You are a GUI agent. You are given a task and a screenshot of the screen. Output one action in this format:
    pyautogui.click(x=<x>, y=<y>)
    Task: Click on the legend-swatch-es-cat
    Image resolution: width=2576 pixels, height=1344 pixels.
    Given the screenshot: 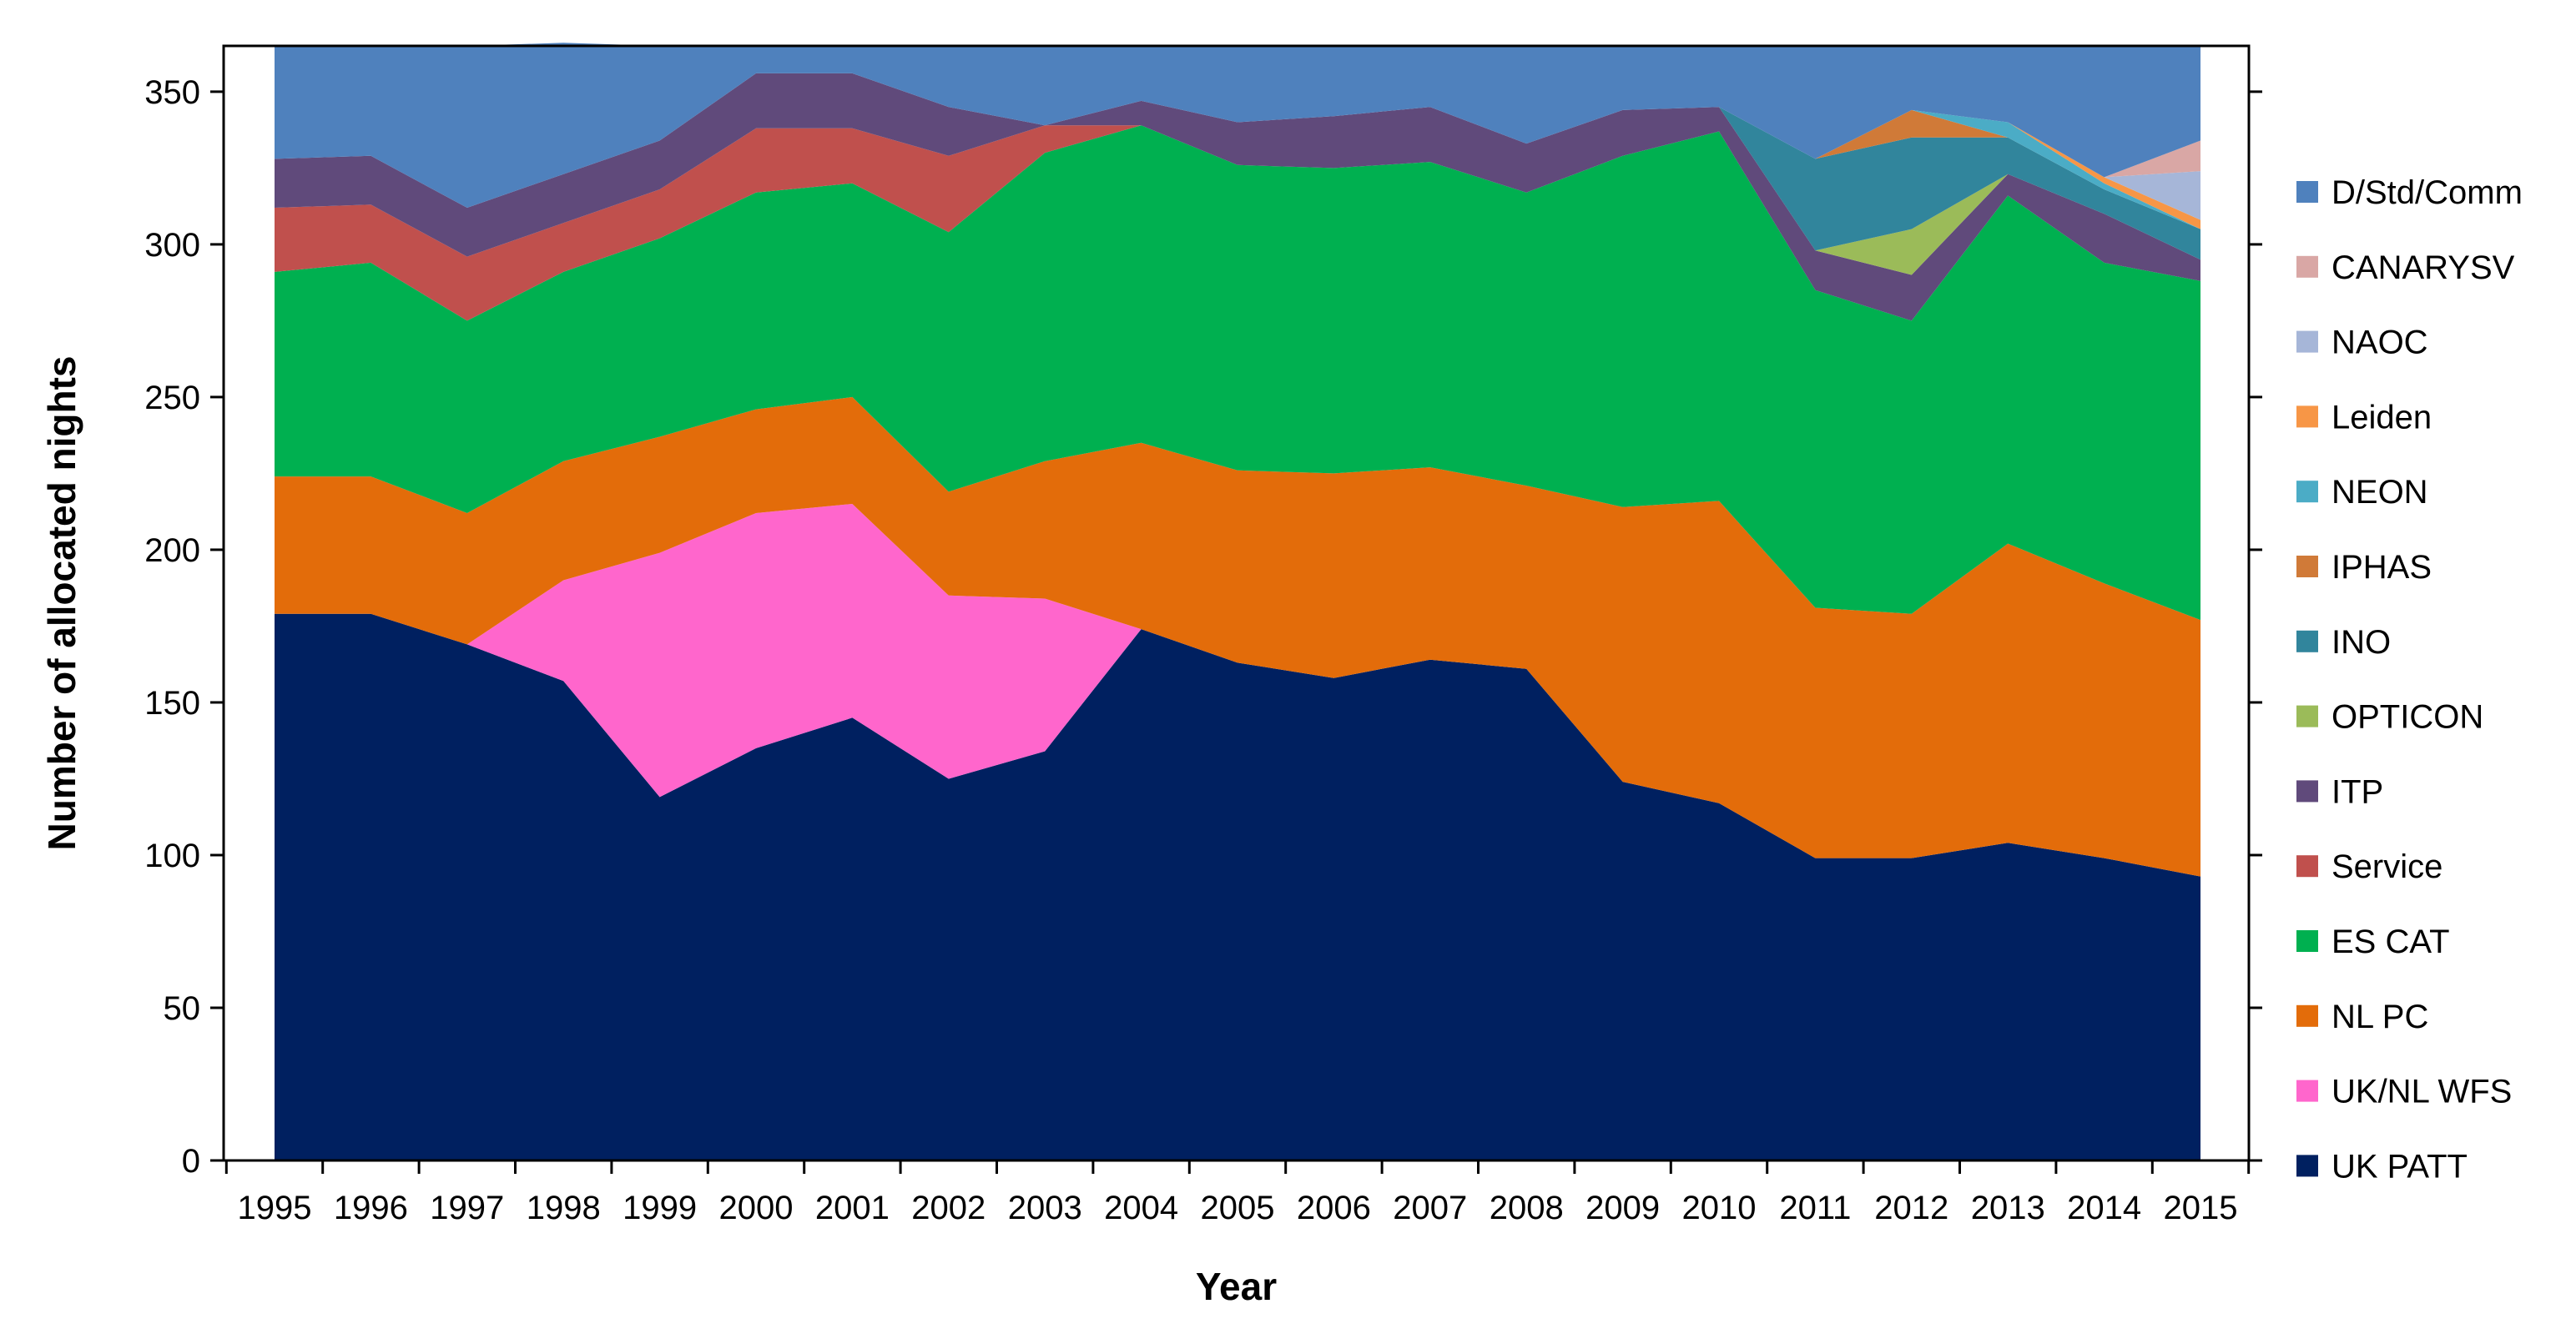 What is the action you would take?
    pyautogui.click(x=2307, y=941)
    